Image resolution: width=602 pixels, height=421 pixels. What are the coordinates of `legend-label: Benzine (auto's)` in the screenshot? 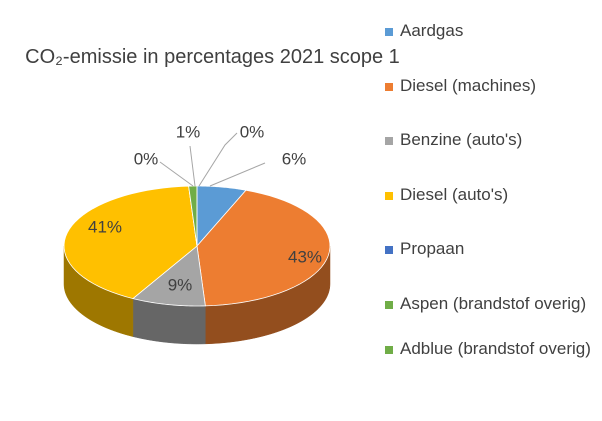 It's located at (461, 139).